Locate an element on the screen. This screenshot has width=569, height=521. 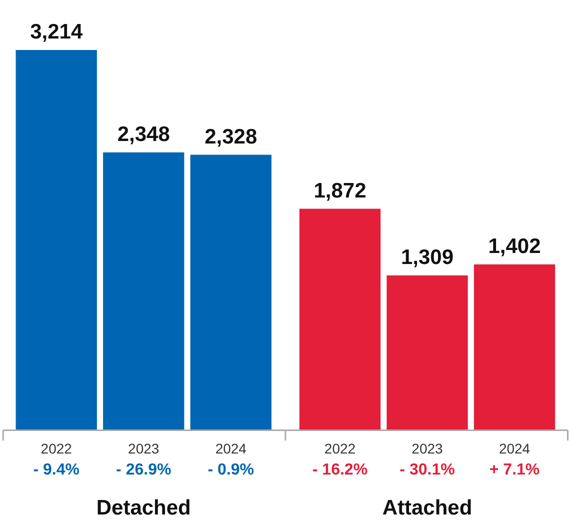
text: - 16.2% is located at coordinates (340, 470).